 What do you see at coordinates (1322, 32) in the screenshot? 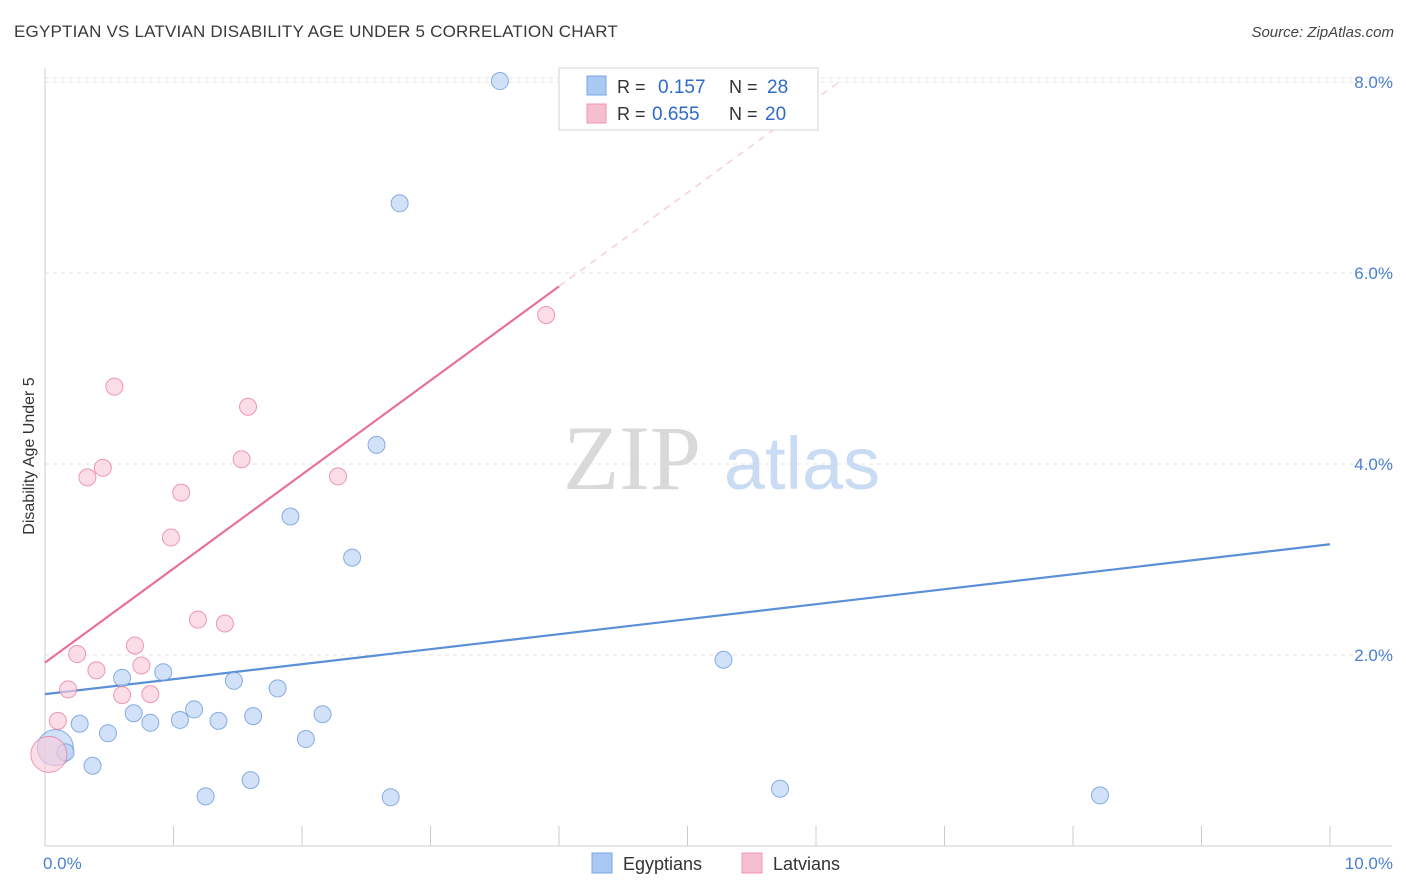
I see `source-note: Source: ZipAtlas.com` at bounding box center [1322, 32].